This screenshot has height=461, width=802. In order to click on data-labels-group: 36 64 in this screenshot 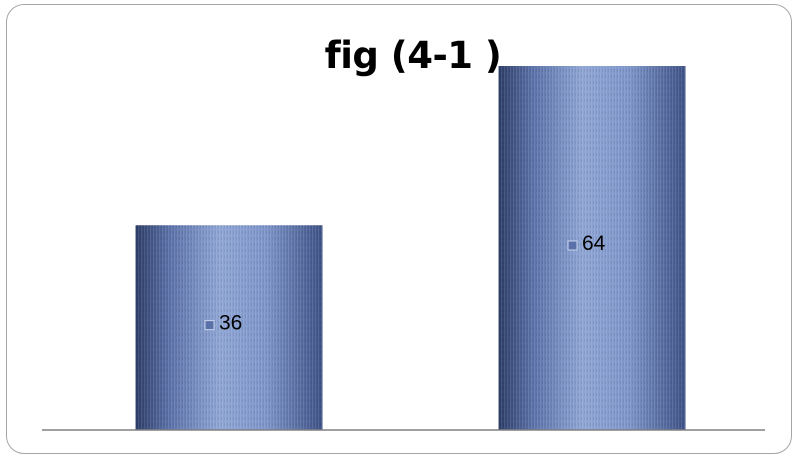, I will do `click(405, 283)`.